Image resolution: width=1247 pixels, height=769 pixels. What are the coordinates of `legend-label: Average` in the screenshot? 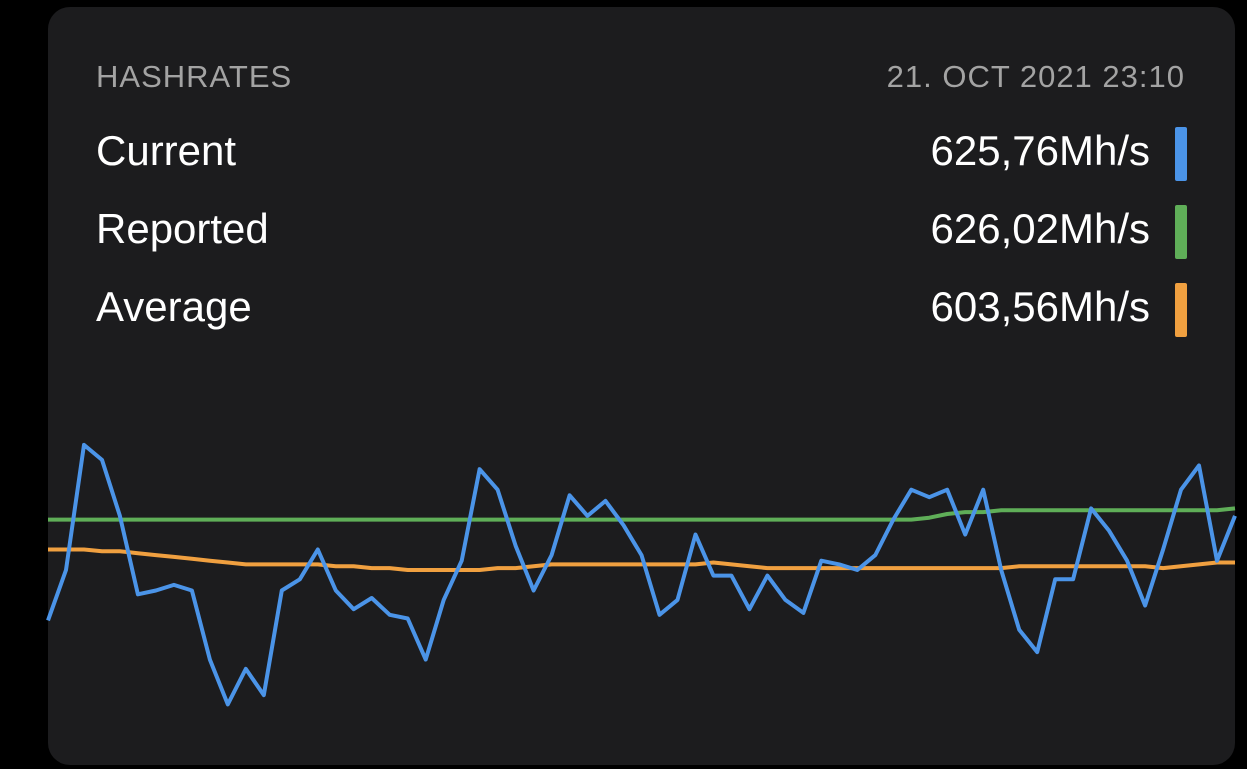 It's located at (174, 306).